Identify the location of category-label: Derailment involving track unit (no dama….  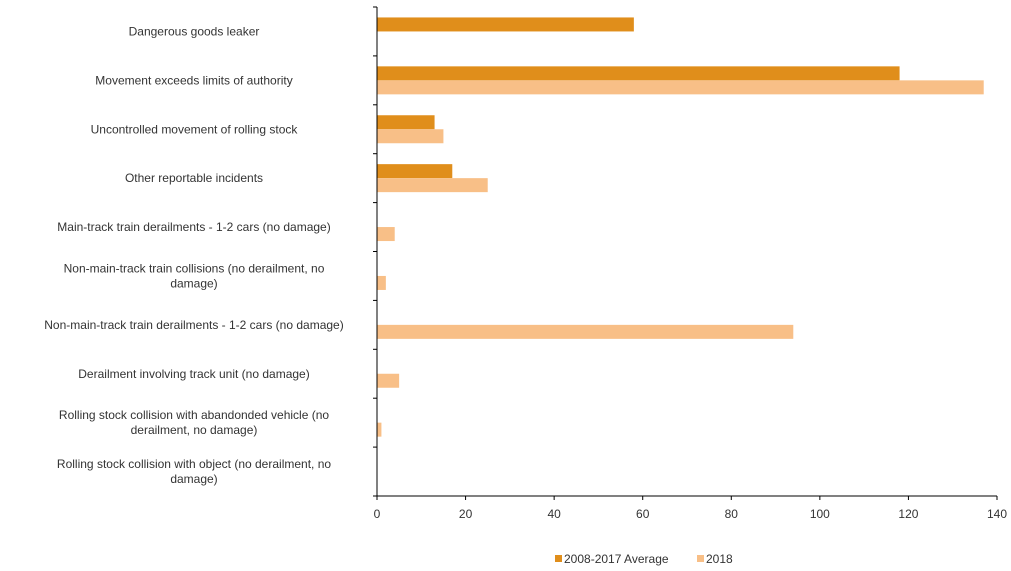
(193, 374).